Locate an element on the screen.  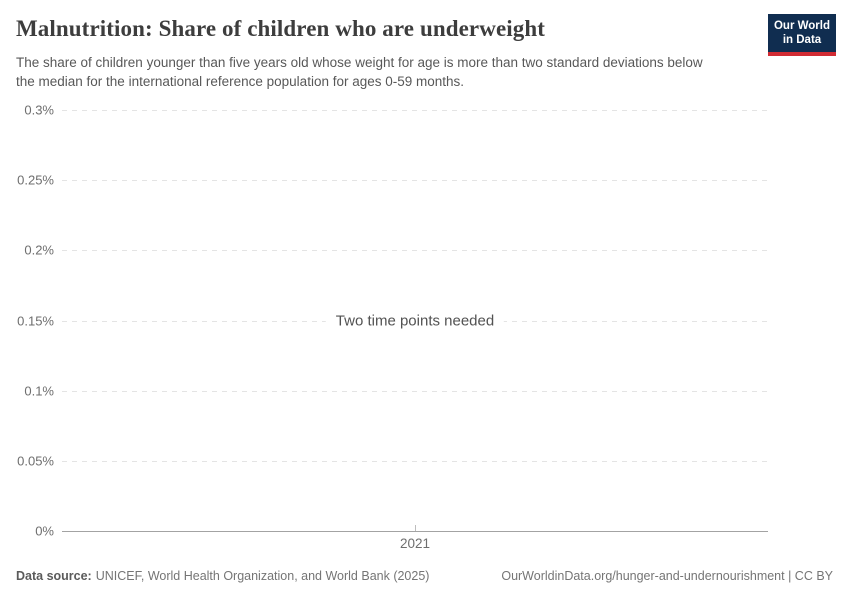
y-axis-tick-label: 0.1% is located at coordinates (39, 391).